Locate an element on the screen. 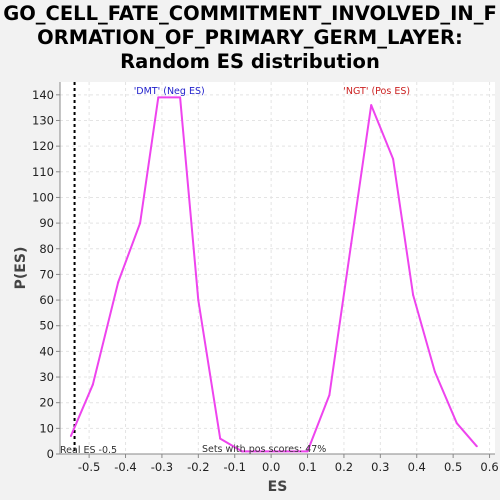 This screenshot has width=500, height=500. x-tick-label: -0.5 is located at coordinates (89, 467).